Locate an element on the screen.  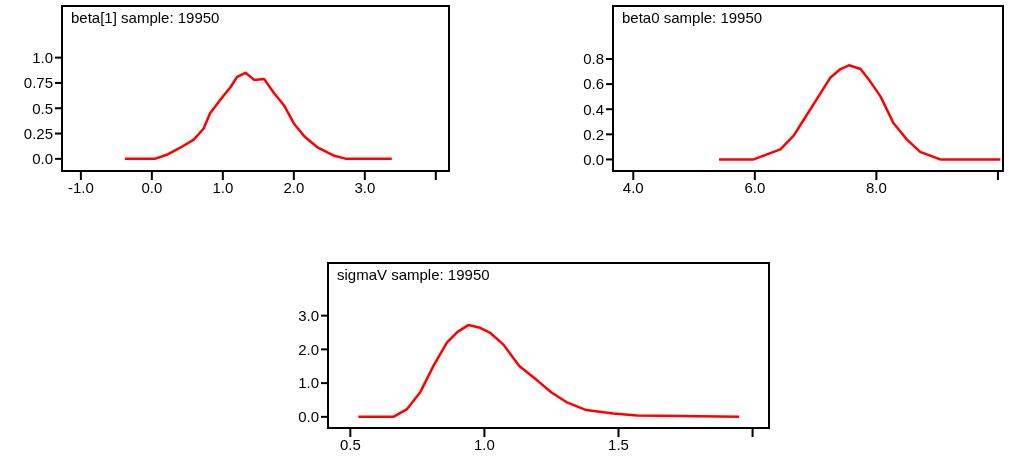
x-tick-label: 6.0 is located at coordinates (755, 187).